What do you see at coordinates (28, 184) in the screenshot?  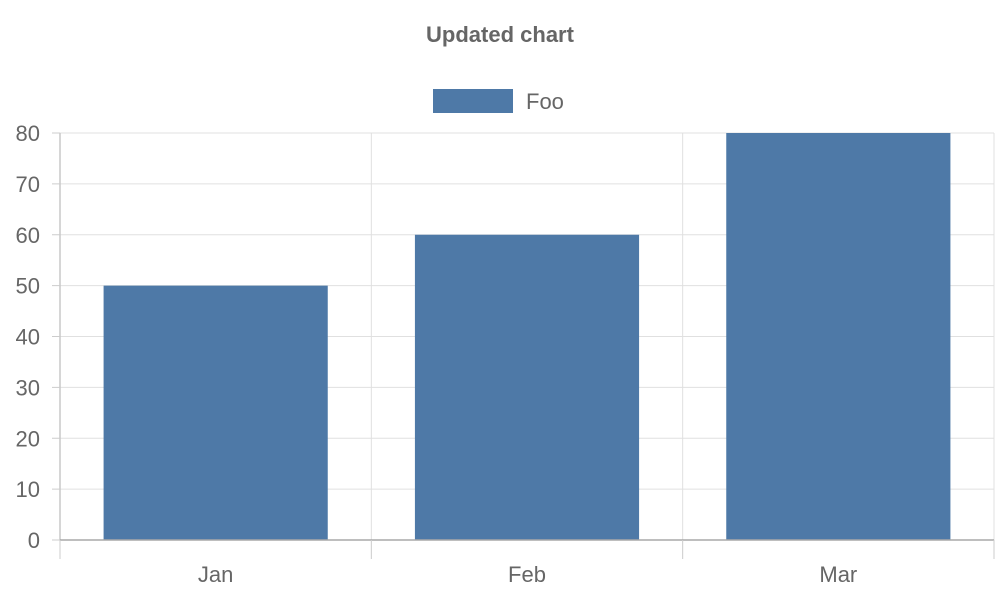 I see `y-tick-label: 70` at bounding box center [28, 184].